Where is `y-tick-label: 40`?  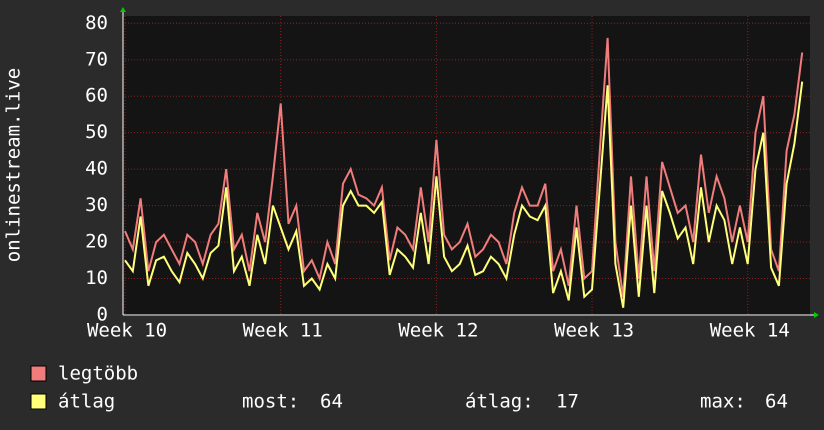
y-tick-label: 40 is located at coordinates (96, 169).